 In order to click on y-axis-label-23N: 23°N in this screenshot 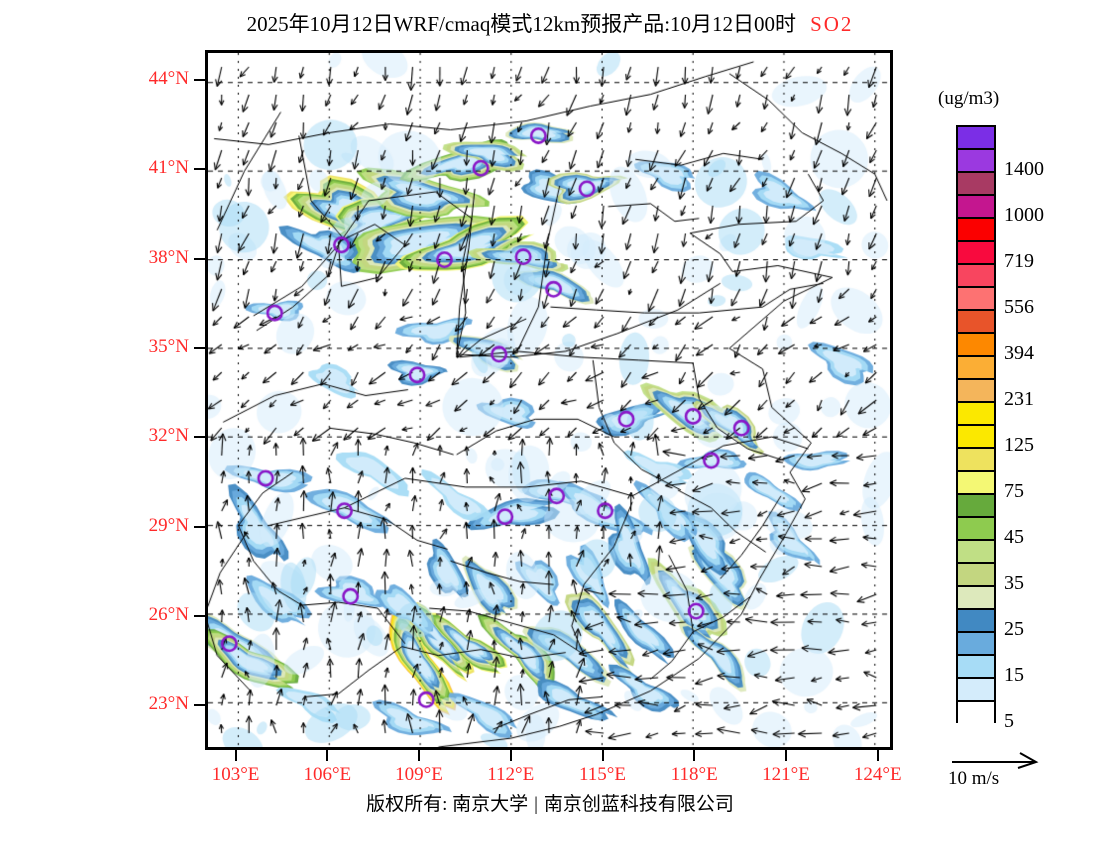, I will do `click(168, 704)`.